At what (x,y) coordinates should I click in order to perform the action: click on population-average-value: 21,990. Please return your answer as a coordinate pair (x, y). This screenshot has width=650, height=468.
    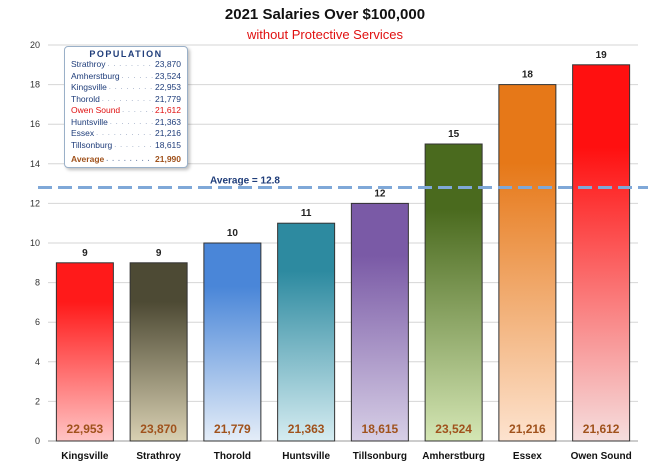
    Looking at the image, I should click on (168, 159).